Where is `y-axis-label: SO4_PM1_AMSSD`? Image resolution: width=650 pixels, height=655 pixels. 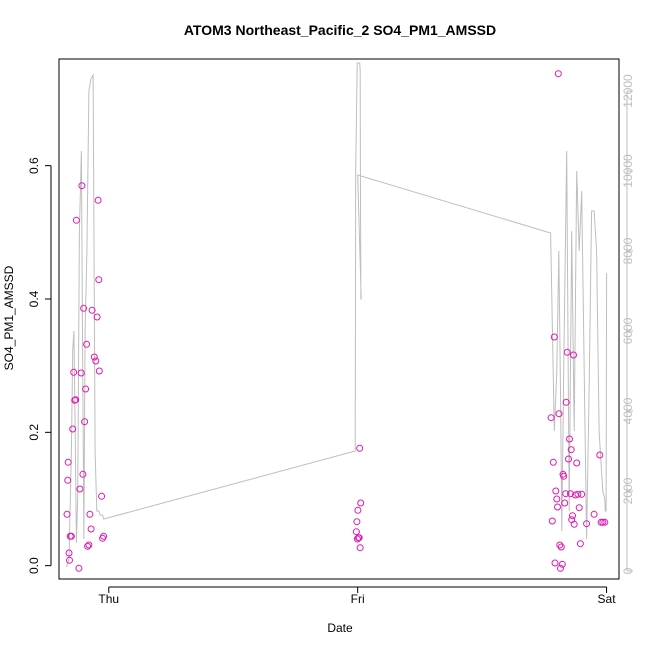 y-axis-label: SO4_PM1_AMSSD is located at coordinates (9, 317).